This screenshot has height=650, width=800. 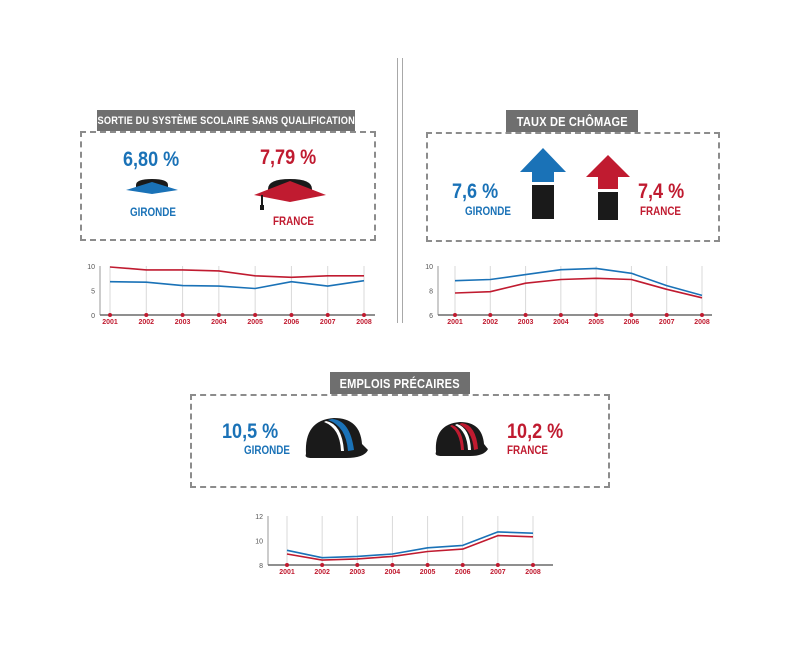 What do you see at coordinates (250, 431) in the screenshot?
I see `precarious-gironde-value: 10,5 %` at bounding box center [250, 431].